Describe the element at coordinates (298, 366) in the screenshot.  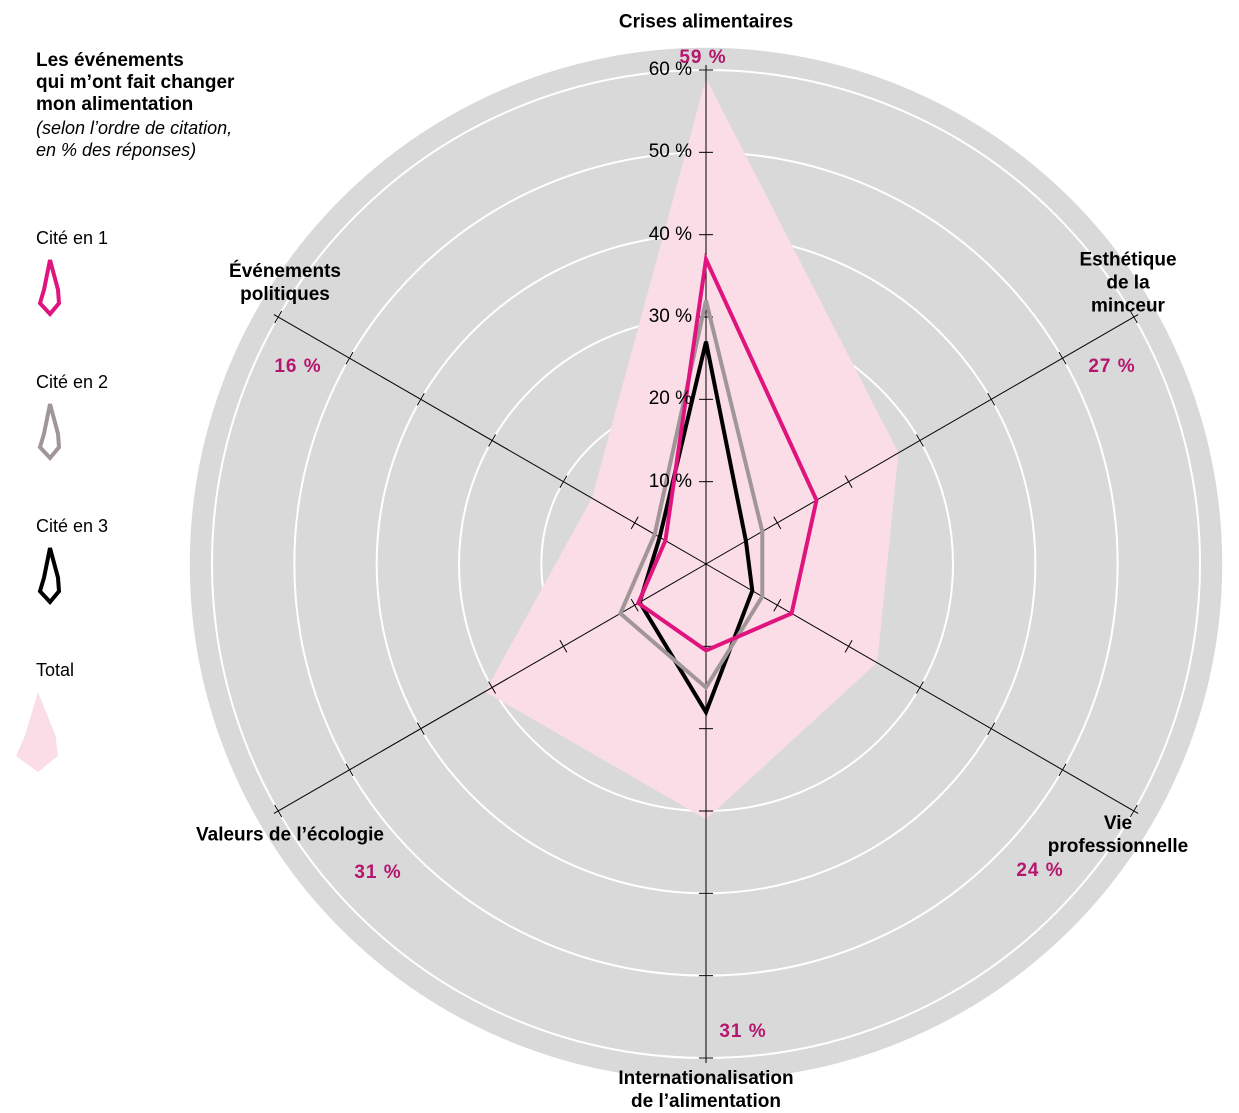
I see `value-label: 16 %` at that location.